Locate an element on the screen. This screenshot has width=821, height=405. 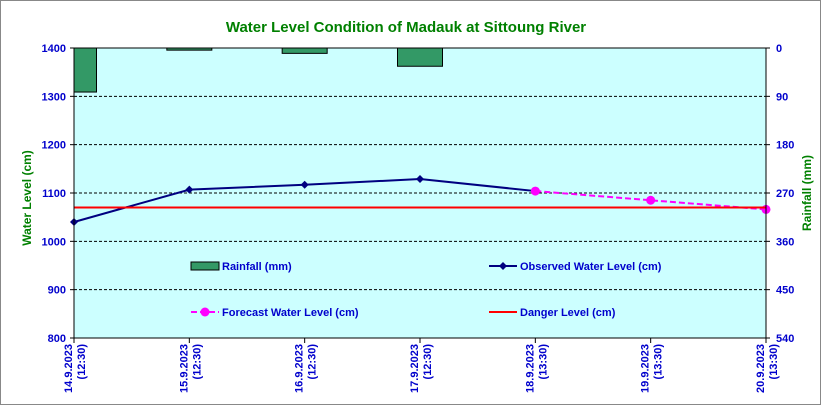
y2-axis-label: Rainfall (mm) is located at coordinates (807, 193).